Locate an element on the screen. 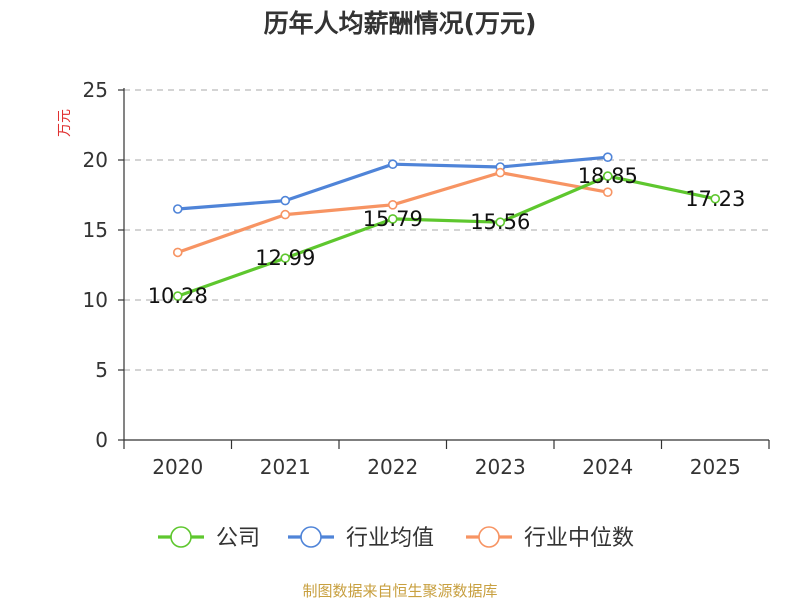 This screenshot has height=600, width=800. source-note: 制图数据来自恒生聚源数据库 is located at coordinates (399, 591).